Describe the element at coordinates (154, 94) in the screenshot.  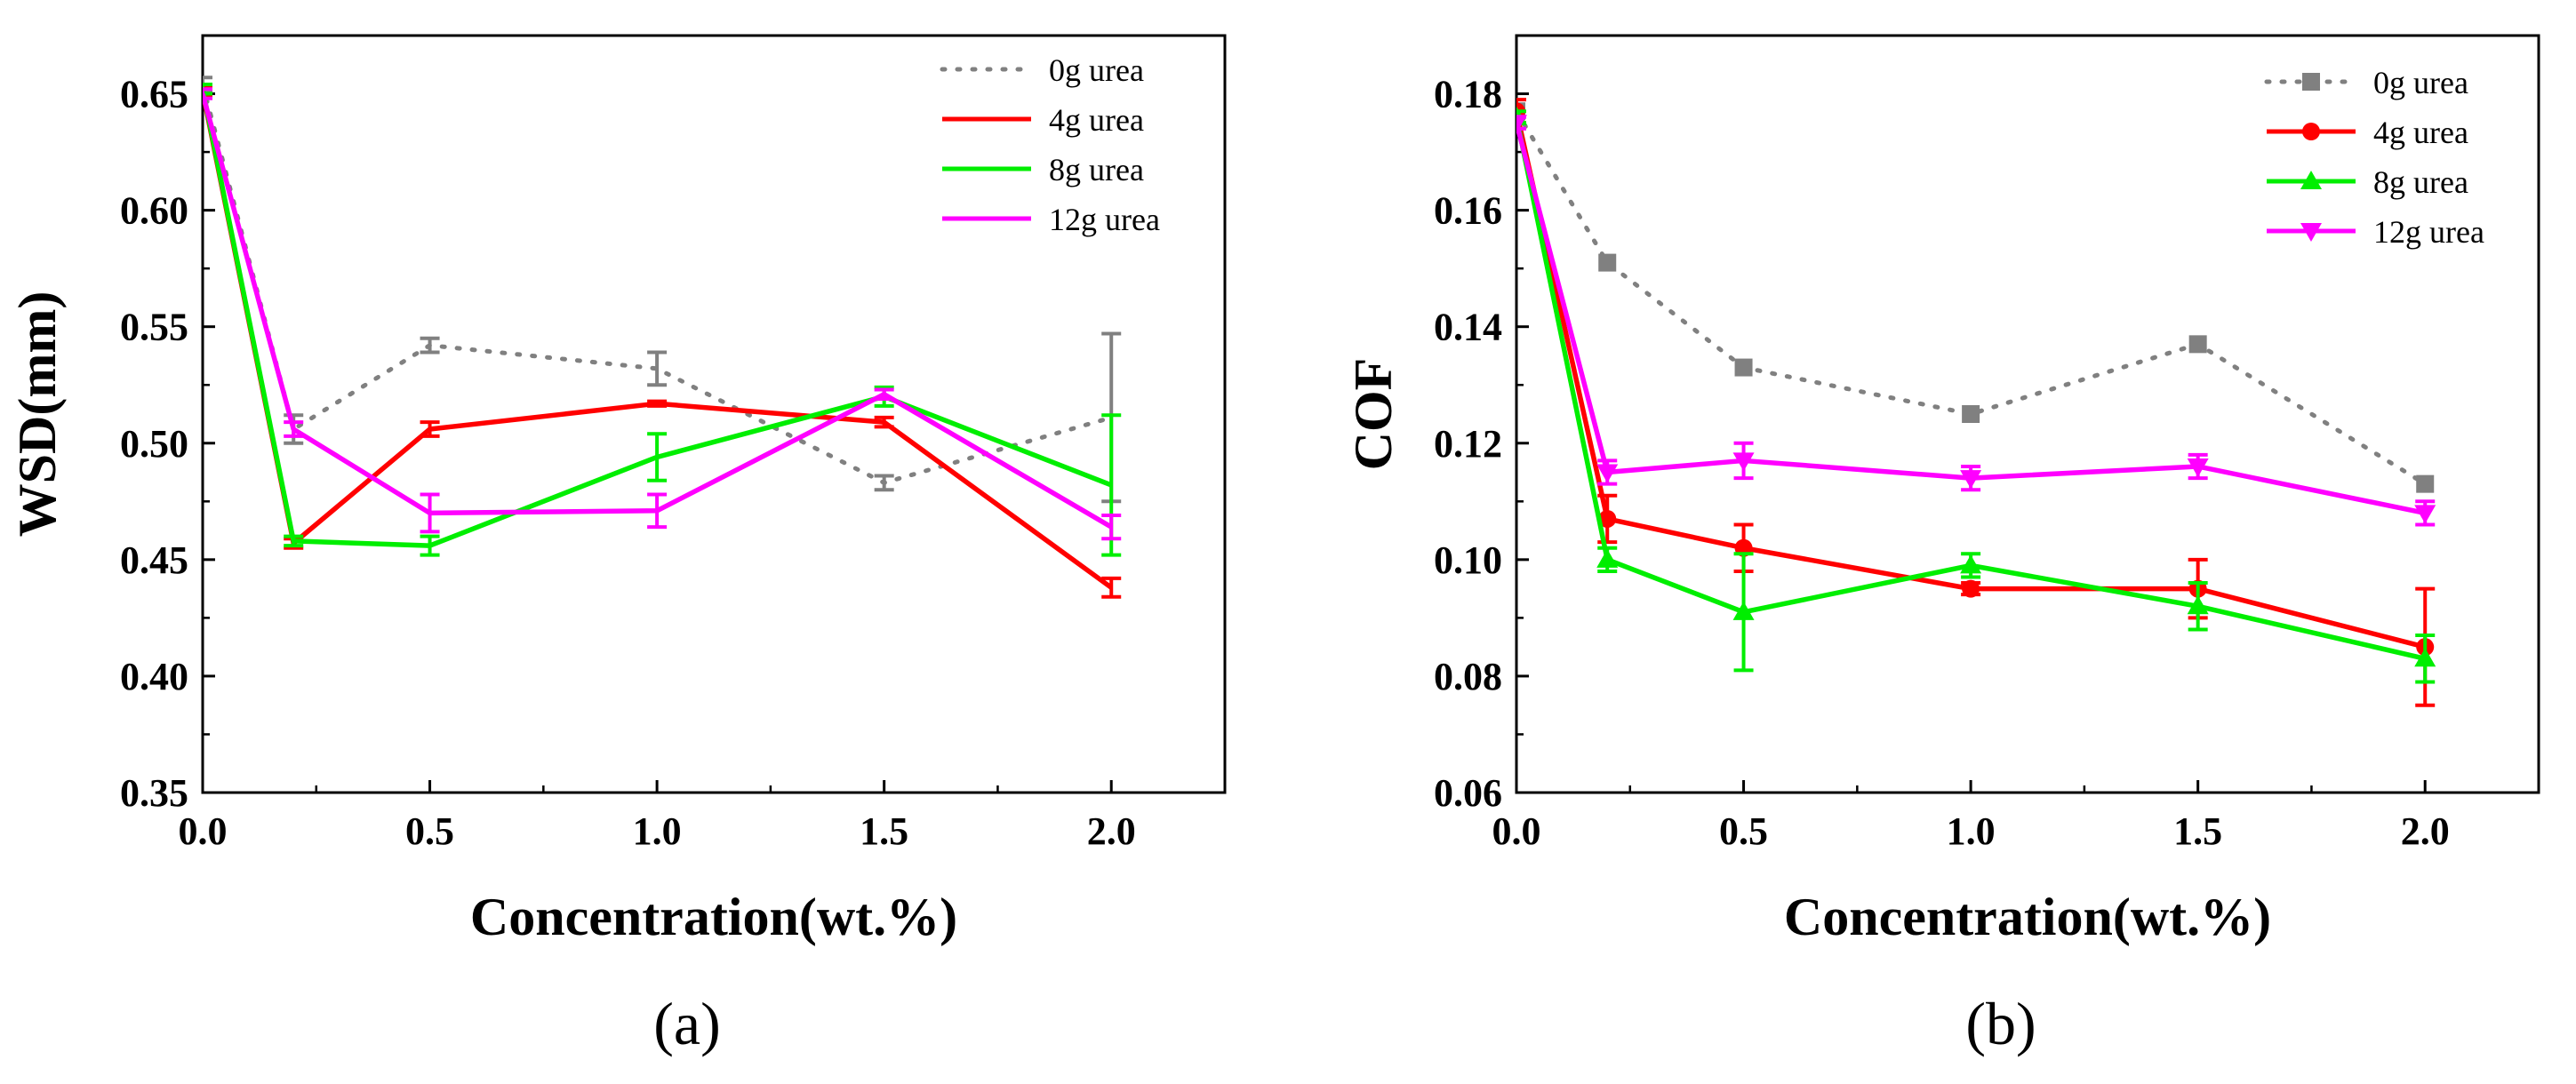
I see `y-tick-label: 0.65` at that location.